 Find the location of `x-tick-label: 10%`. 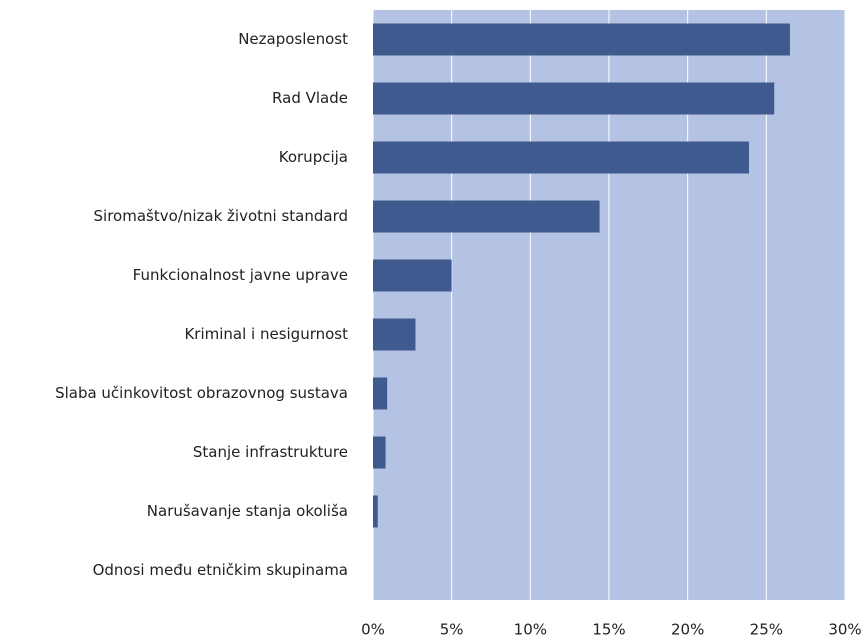

x-tick-label: 10% is located at coordinates (530, 630).